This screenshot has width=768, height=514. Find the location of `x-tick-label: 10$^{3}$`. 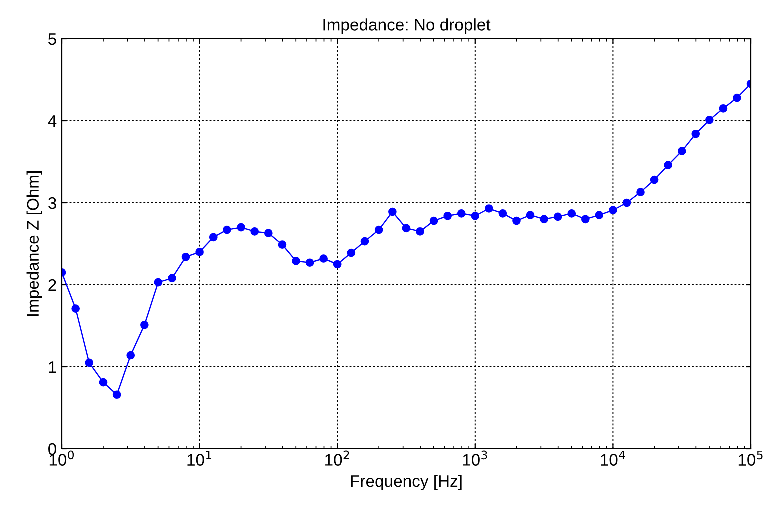

x-tick-label: 10$^{3}$ is located at coordinates (475, 458).